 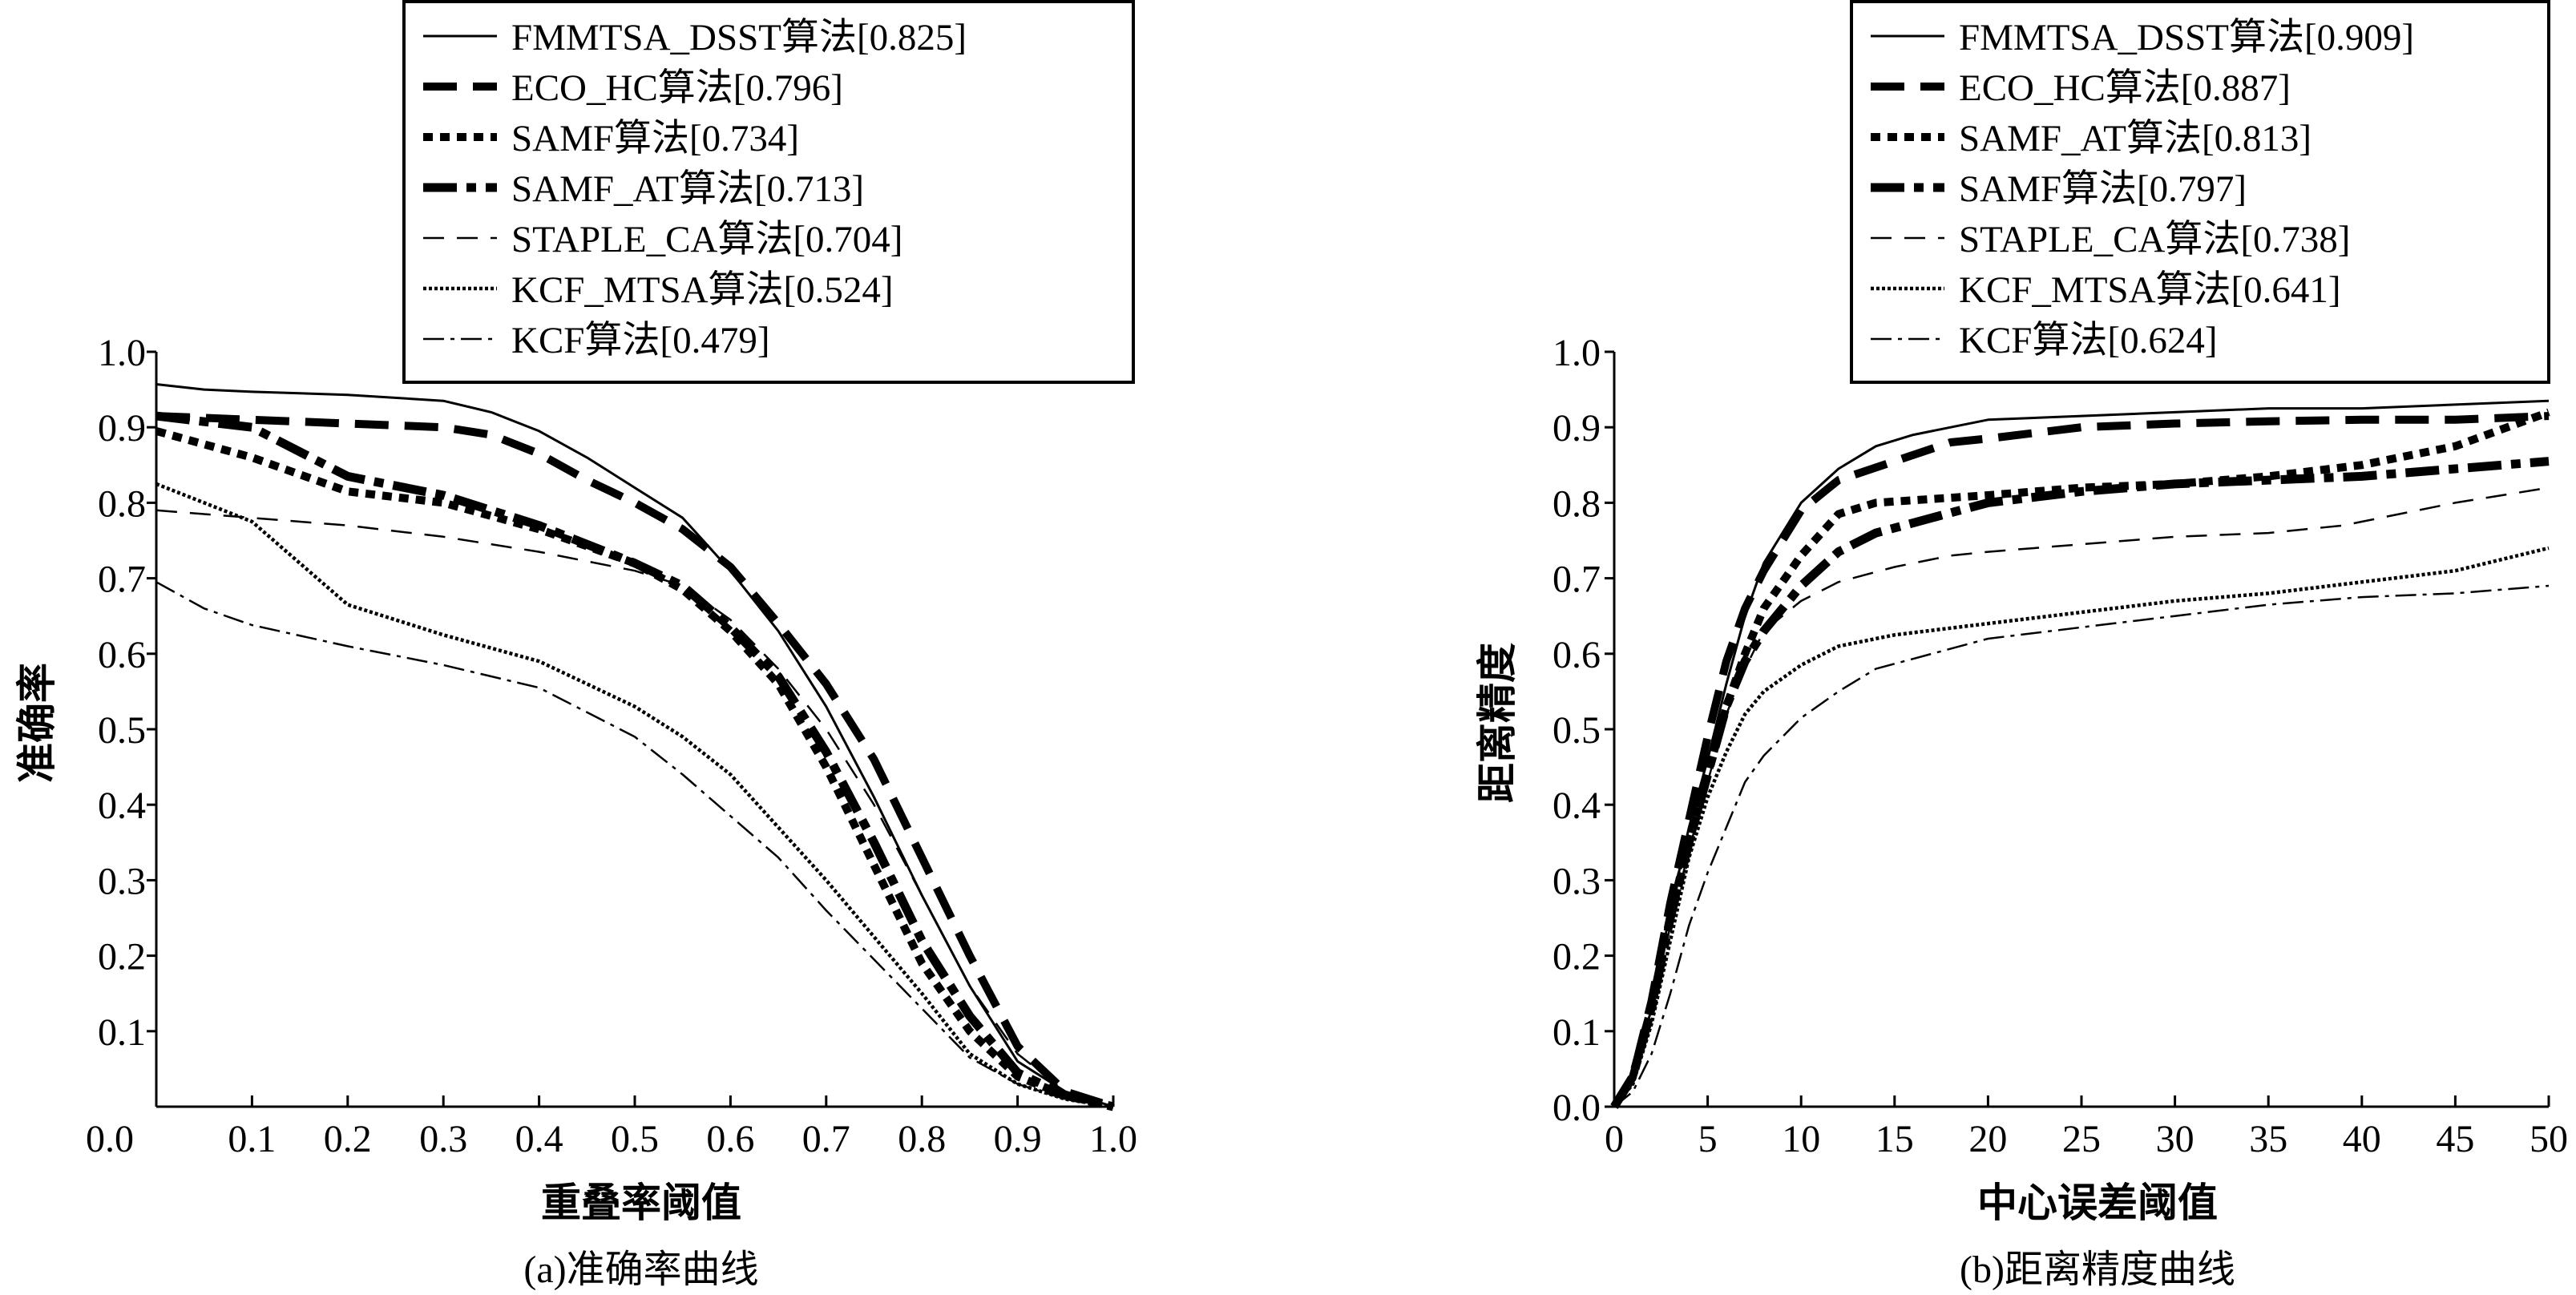 What do you see at coordinates (826, 1139) in the screenshot?
I see `x-tick-label: 0.7` at bounding box center [826, 1139].